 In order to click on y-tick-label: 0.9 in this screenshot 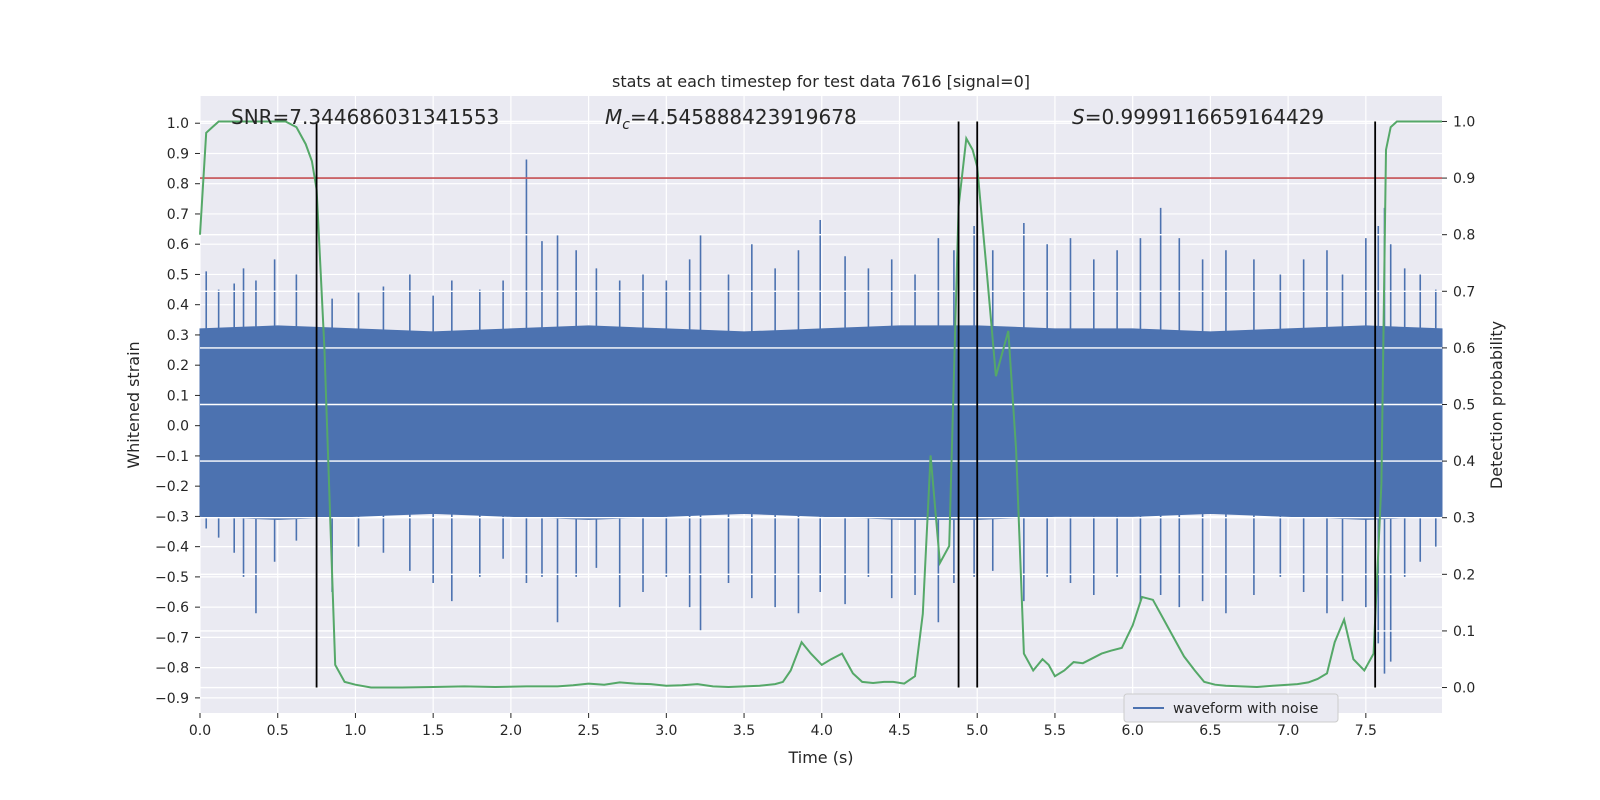, I will do `click(178, 154)`.